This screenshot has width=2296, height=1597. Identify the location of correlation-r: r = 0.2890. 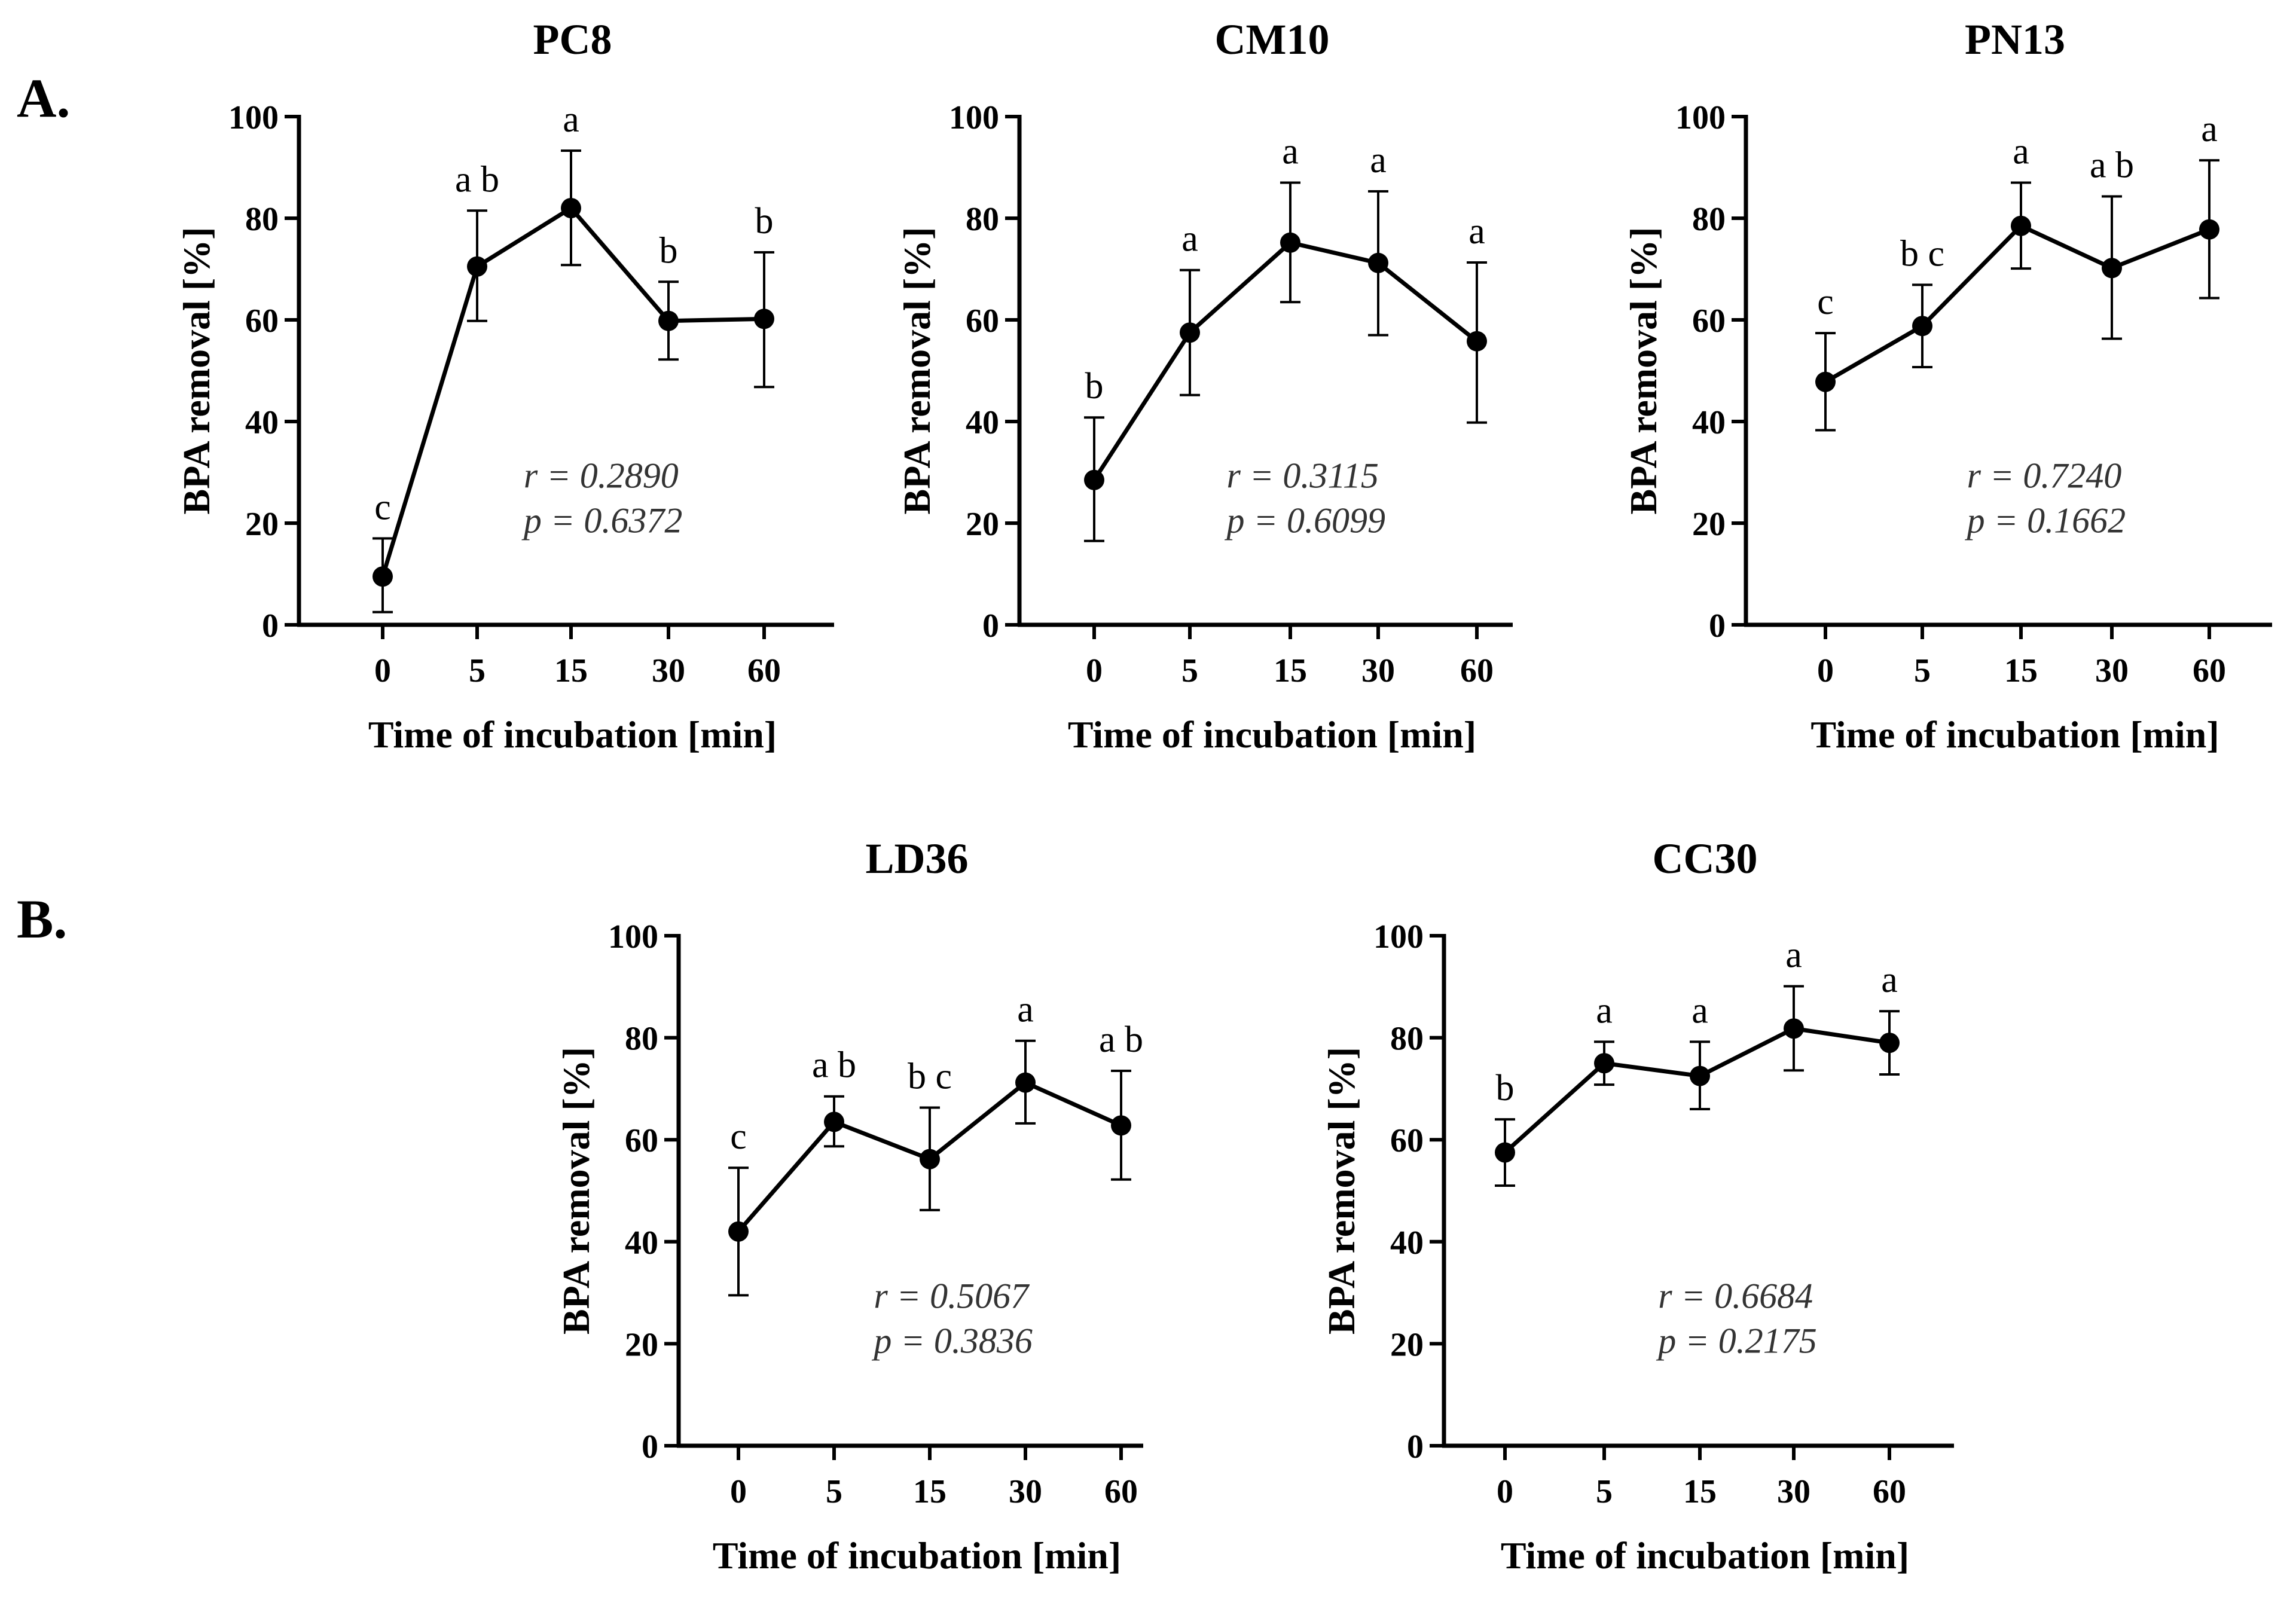
(601, 476).